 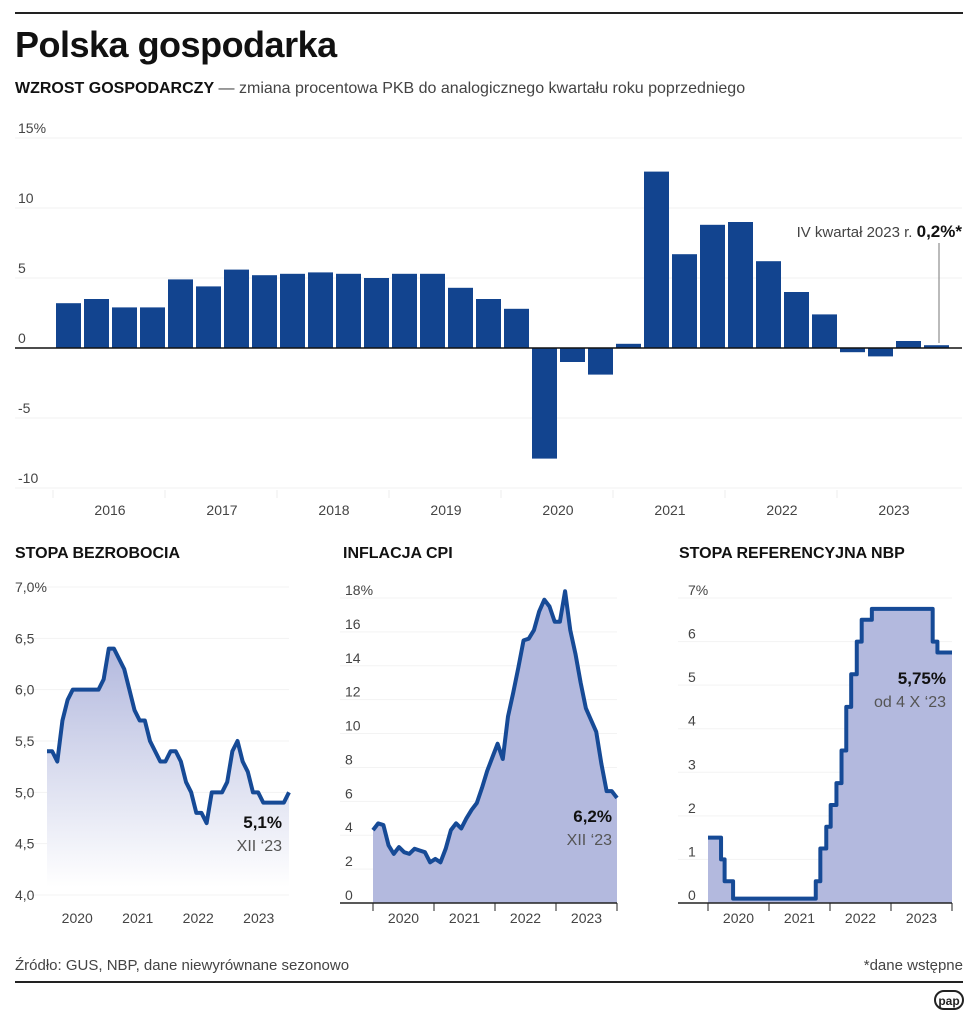 I want to click on y-tick-label: 4,0, so click(x=25, y=895).